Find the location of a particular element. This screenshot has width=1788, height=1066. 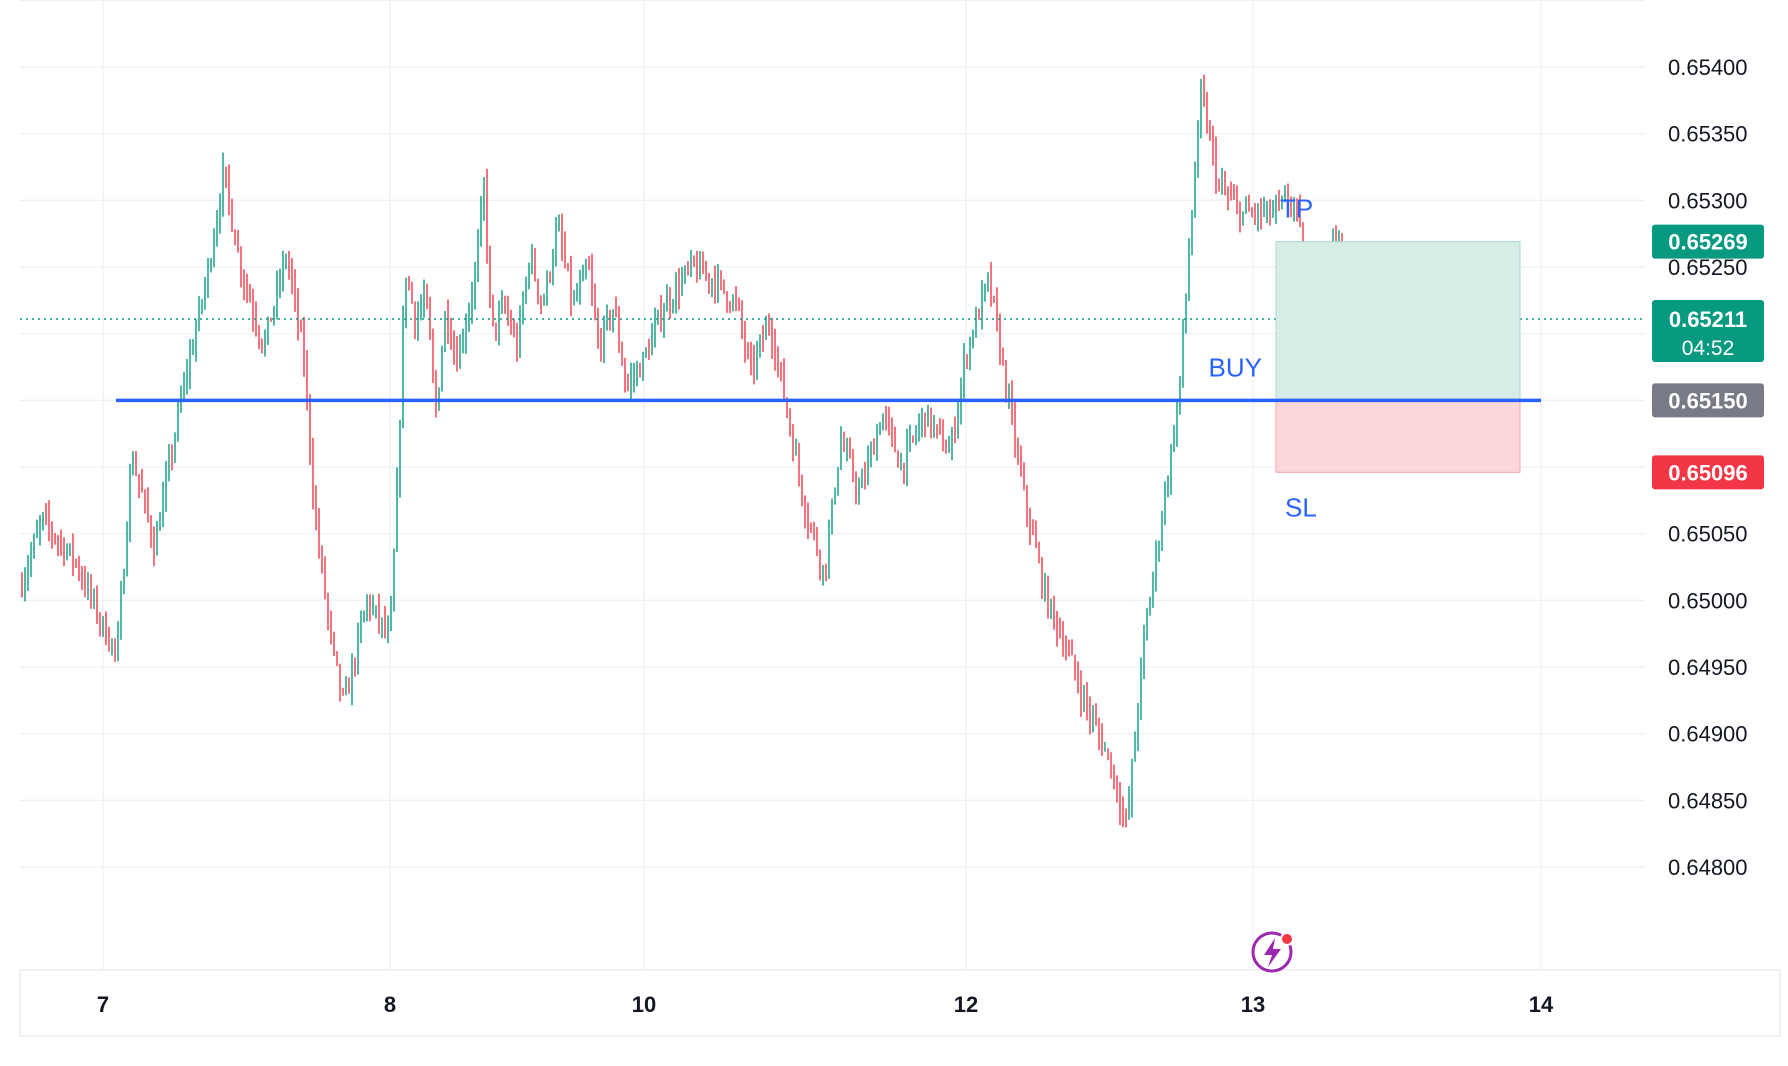

notification-dot is located at coordinates (1287, 939).